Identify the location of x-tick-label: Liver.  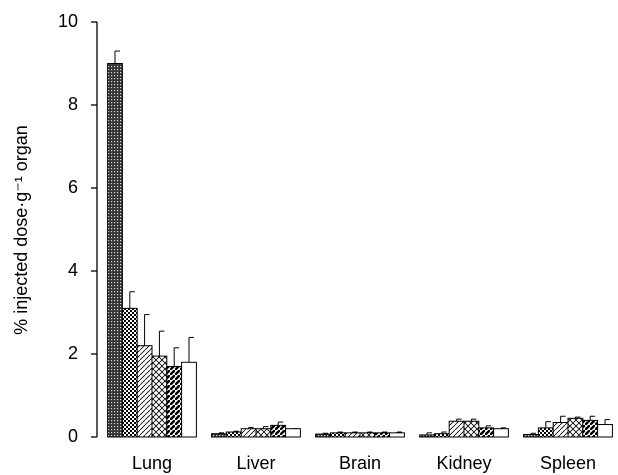
(255, 463).